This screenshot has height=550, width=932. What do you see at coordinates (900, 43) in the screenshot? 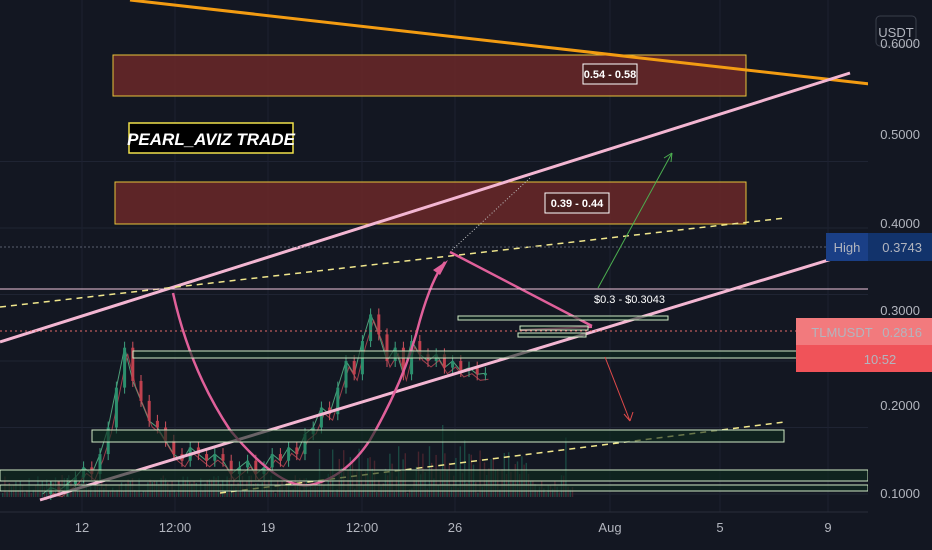
I see `y-tick-partial: 0.6000` at bounding box center [900, 43].